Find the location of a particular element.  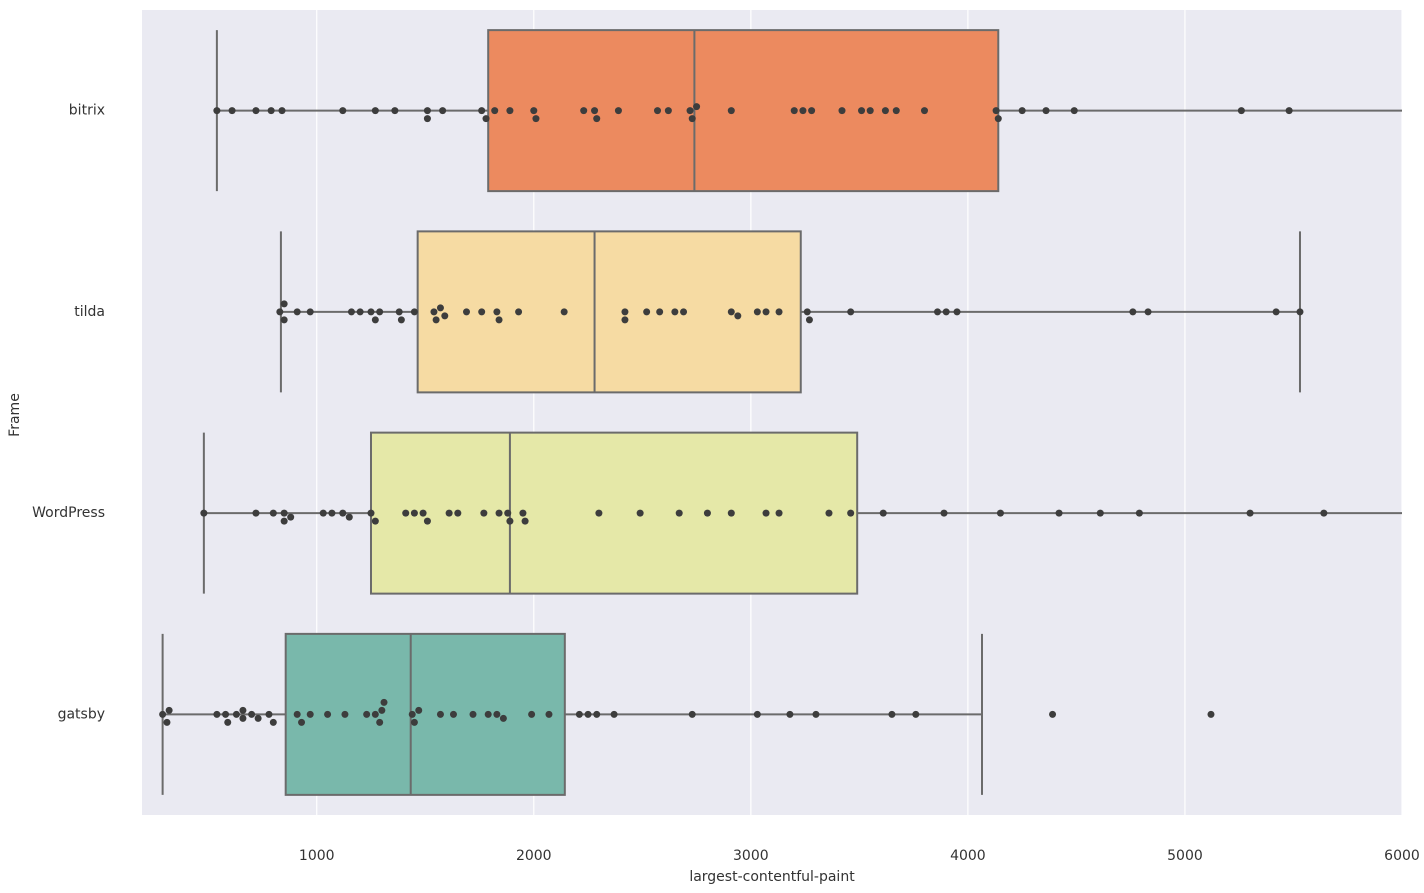

y-axis-label: Frame is located at coordinates (15, 415).